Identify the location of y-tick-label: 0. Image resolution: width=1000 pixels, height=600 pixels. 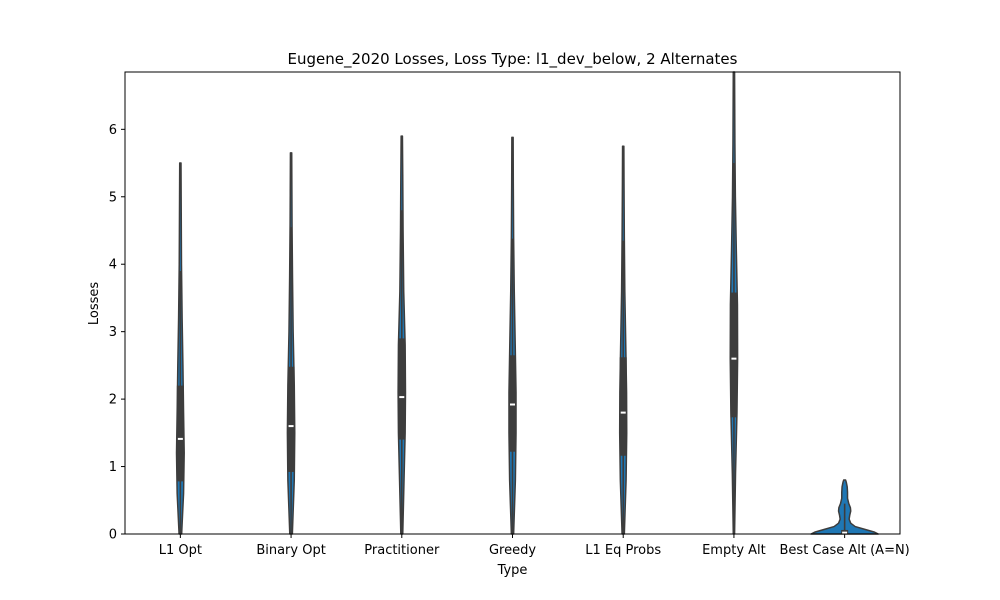
(113, 535).